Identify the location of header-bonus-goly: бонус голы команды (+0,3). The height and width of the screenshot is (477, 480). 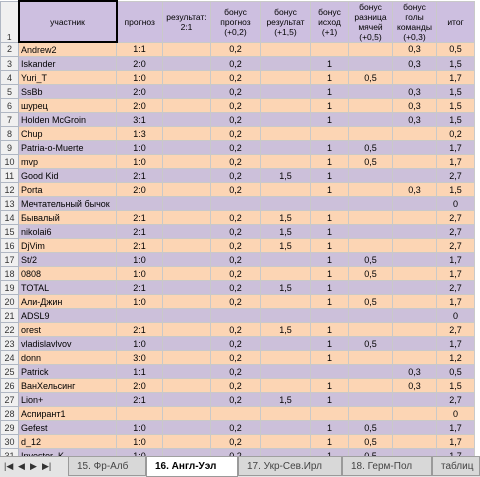
(414, 21).